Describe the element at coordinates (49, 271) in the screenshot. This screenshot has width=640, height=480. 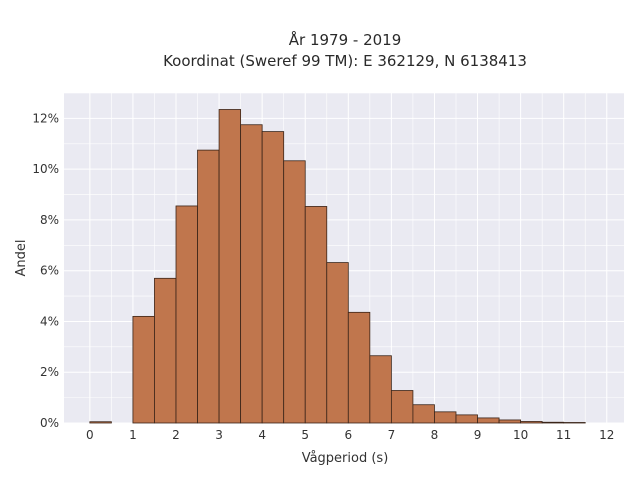
I see `y-tick-label: 6%` at that location.